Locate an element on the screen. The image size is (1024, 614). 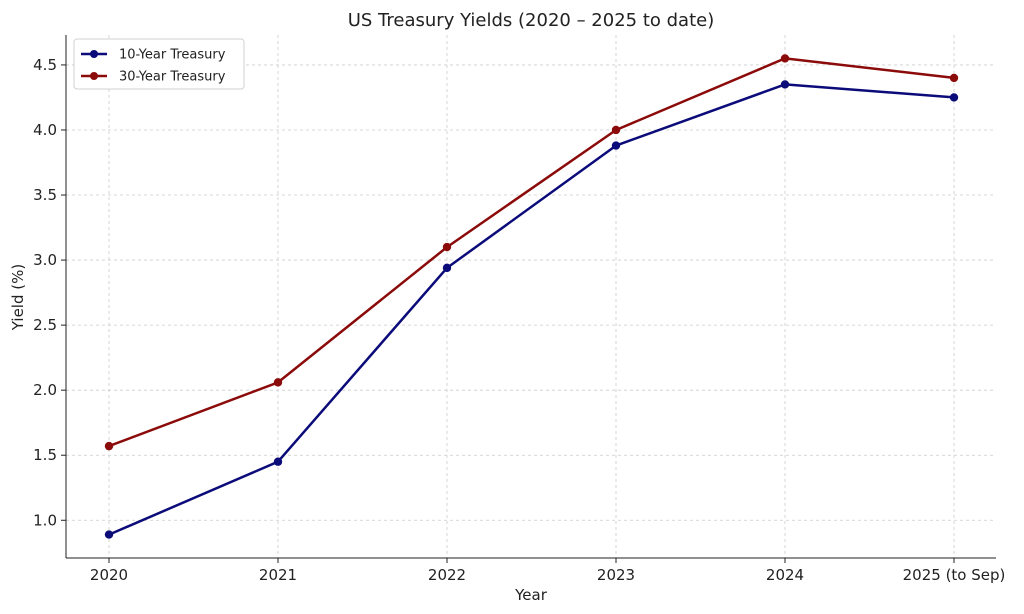
x-tick-label: 2021 is located at coordinates (278, 575).